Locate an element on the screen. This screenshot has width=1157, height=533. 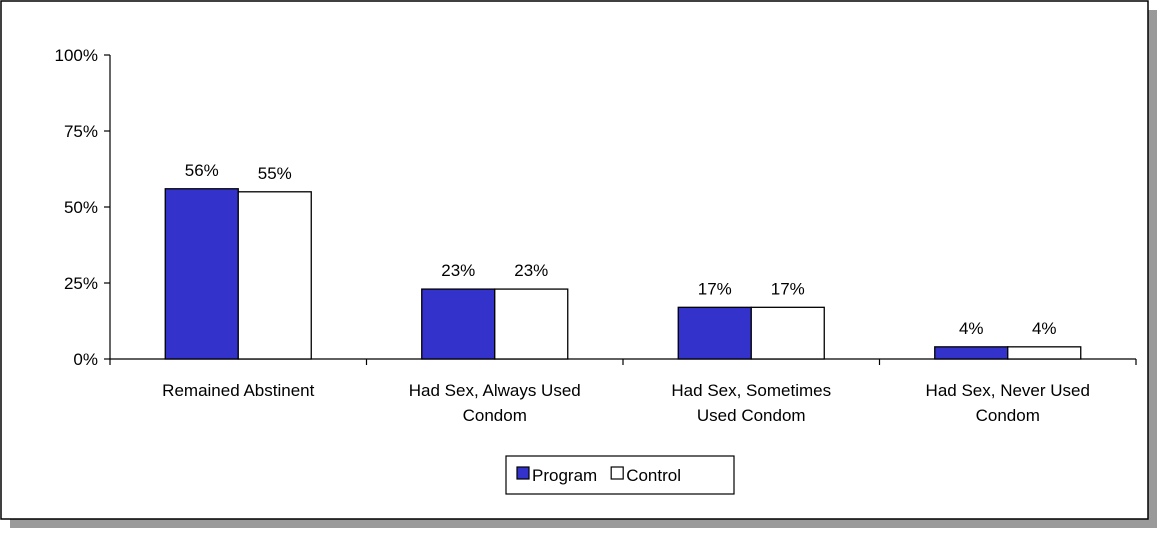
category-label: Had Sex, Never Used is located at coordinates (1008, 390).